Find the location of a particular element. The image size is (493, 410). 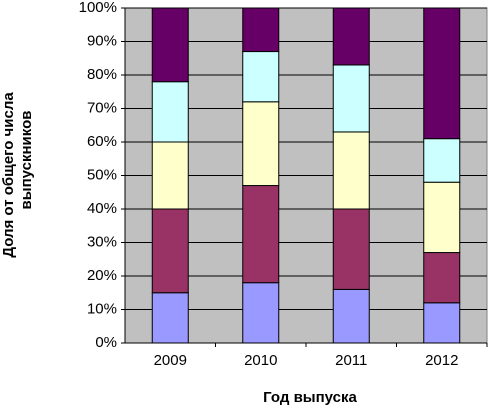

y-tick-label: 60% is located at coordinates (102, 141).